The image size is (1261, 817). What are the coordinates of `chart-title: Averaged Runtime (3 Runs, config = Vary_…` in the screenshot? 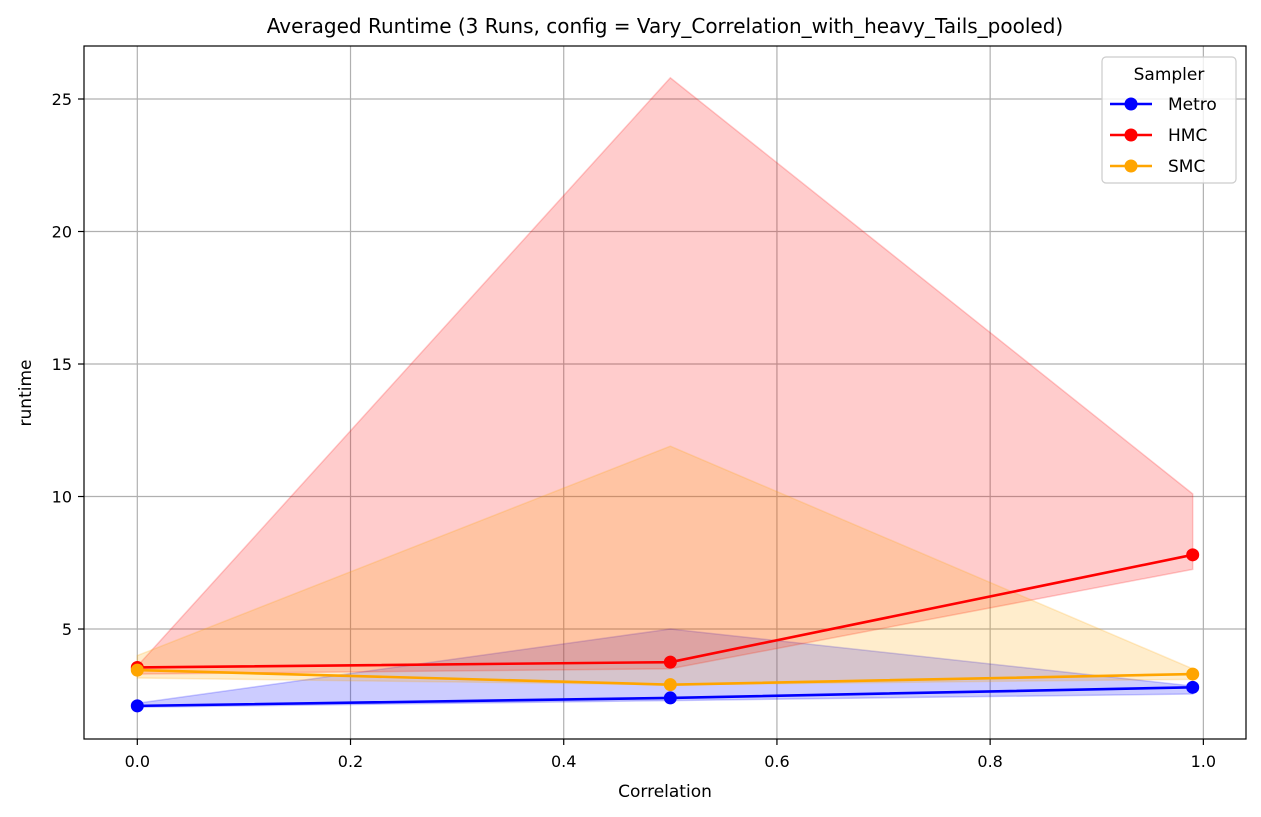 It's located at (665, 26).